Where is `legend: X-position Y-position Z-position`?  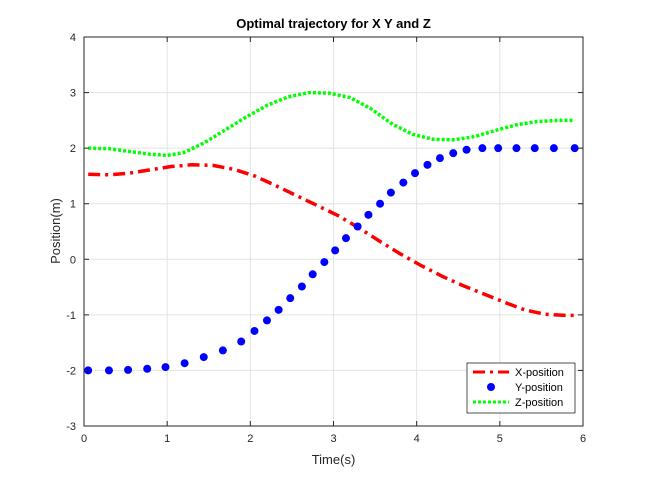
legend: X-position Y-position Z-position is located at coordinates (521, 388).